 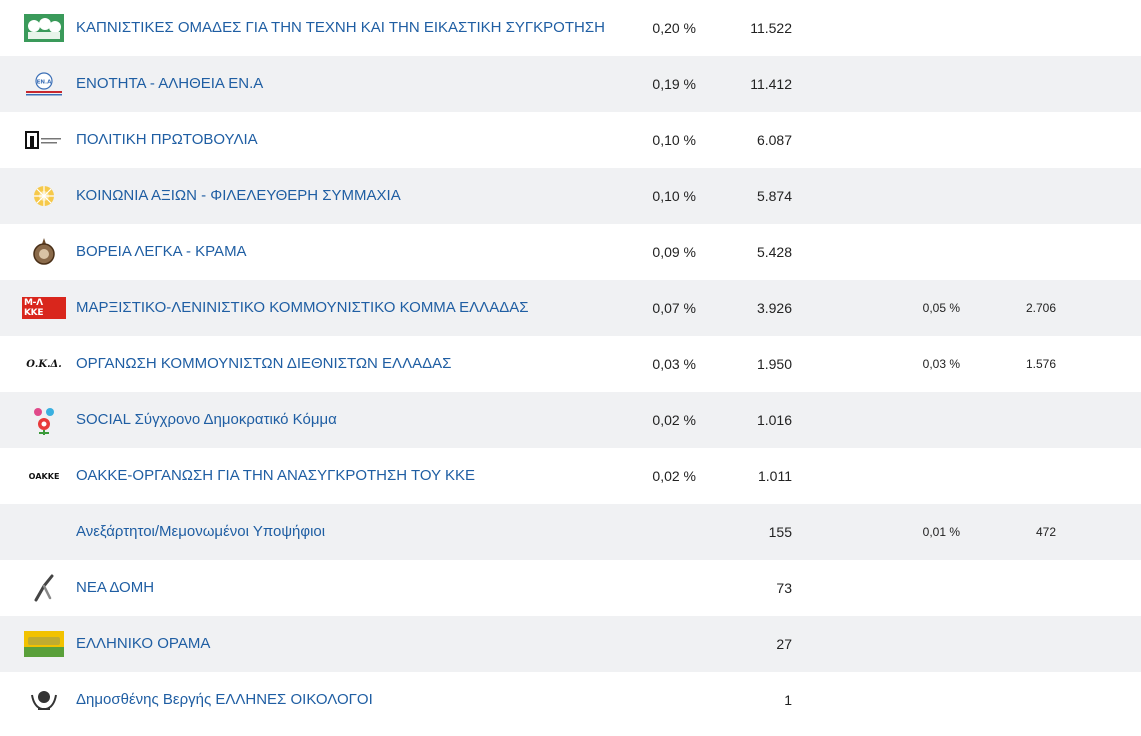 I want to click on party-link: SOCIAL Σύγχρονο Δημοκρατικό Κόμμα, so click(x=206, y=419).